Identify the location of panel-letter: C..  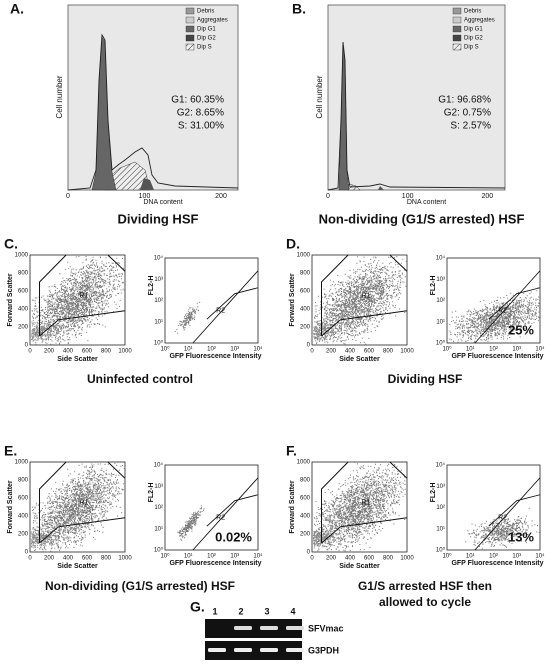
(11, 244).